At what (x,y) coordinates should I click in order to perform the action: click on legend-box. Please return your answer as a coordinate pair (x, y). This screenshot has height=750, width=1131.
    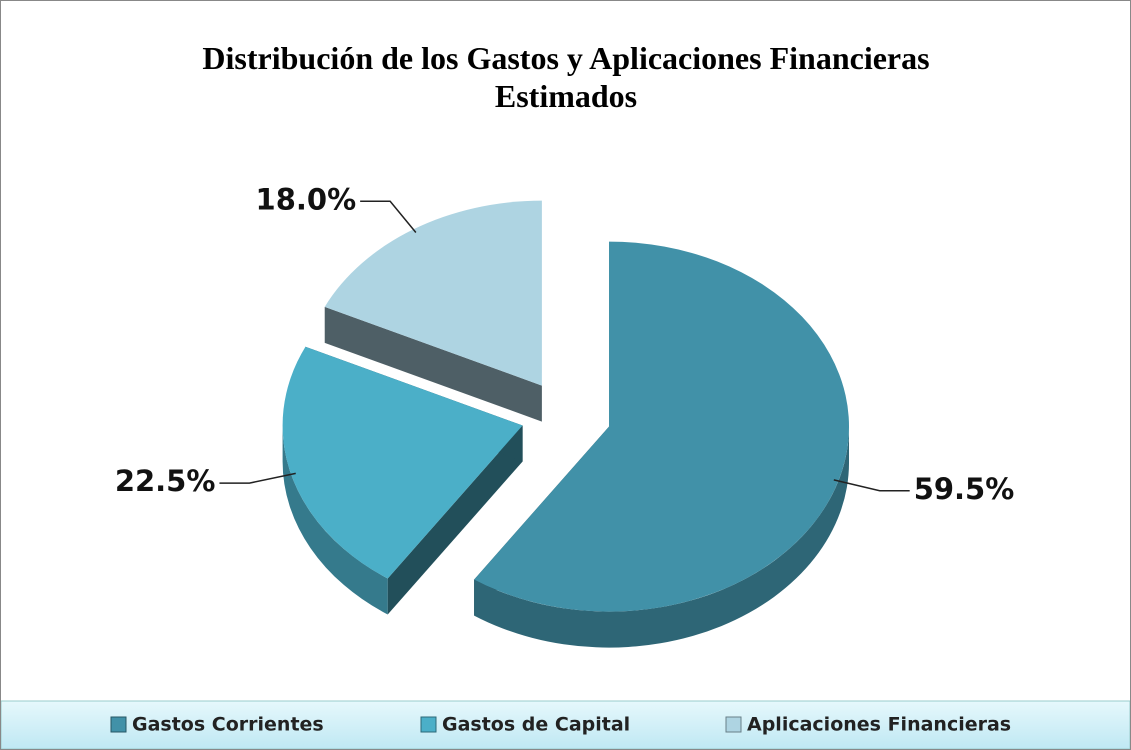
    Looking at the image, I should click on (565, 724).